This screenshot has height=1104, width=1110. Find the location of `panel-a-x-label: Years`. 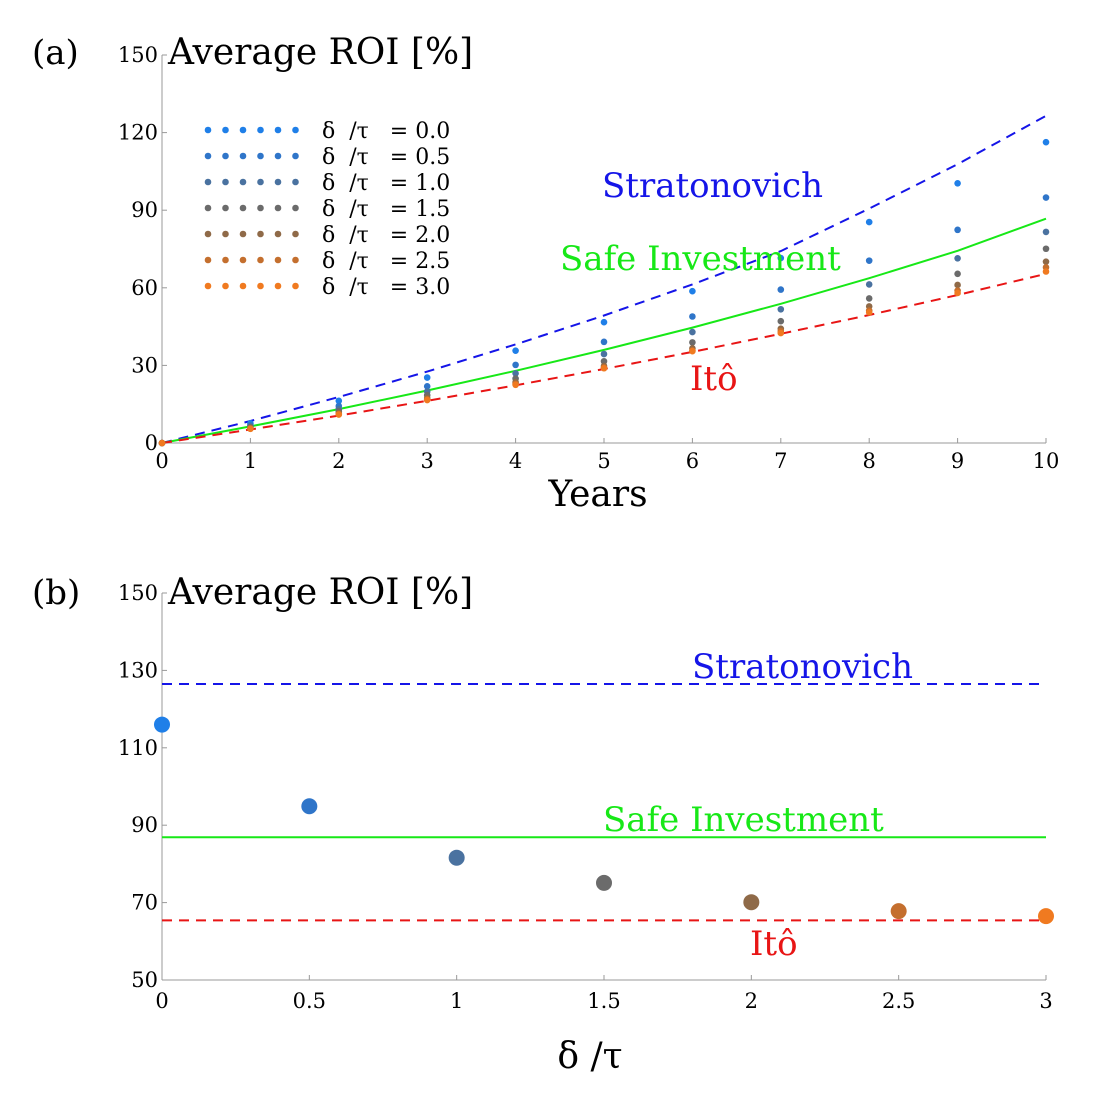

panel-a-x-label: Years is located at coordinates (597, 494).